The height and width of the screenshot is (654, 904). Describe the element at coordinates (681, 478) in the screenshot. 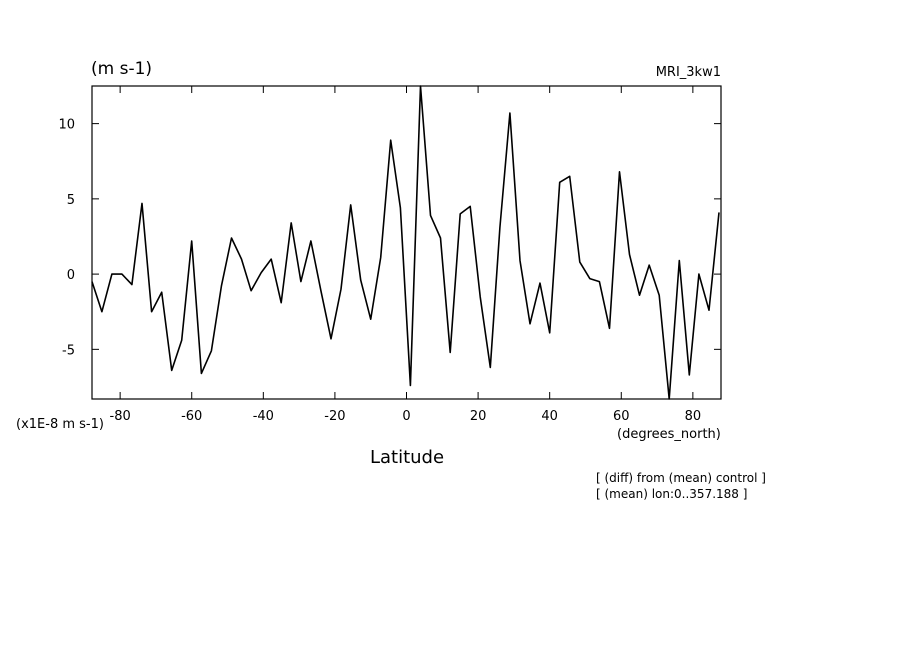

I see `note-line-1: [ (diff) from (mean) control ]` at that location.